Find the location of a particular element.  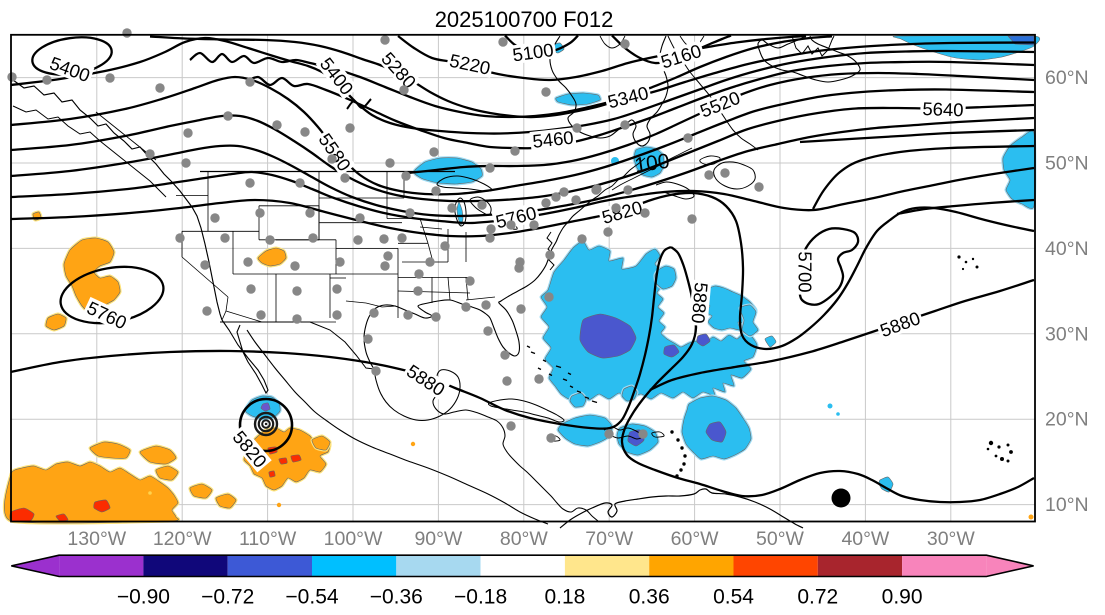

svg-text: 100°W is located at coordinates (353, 539).